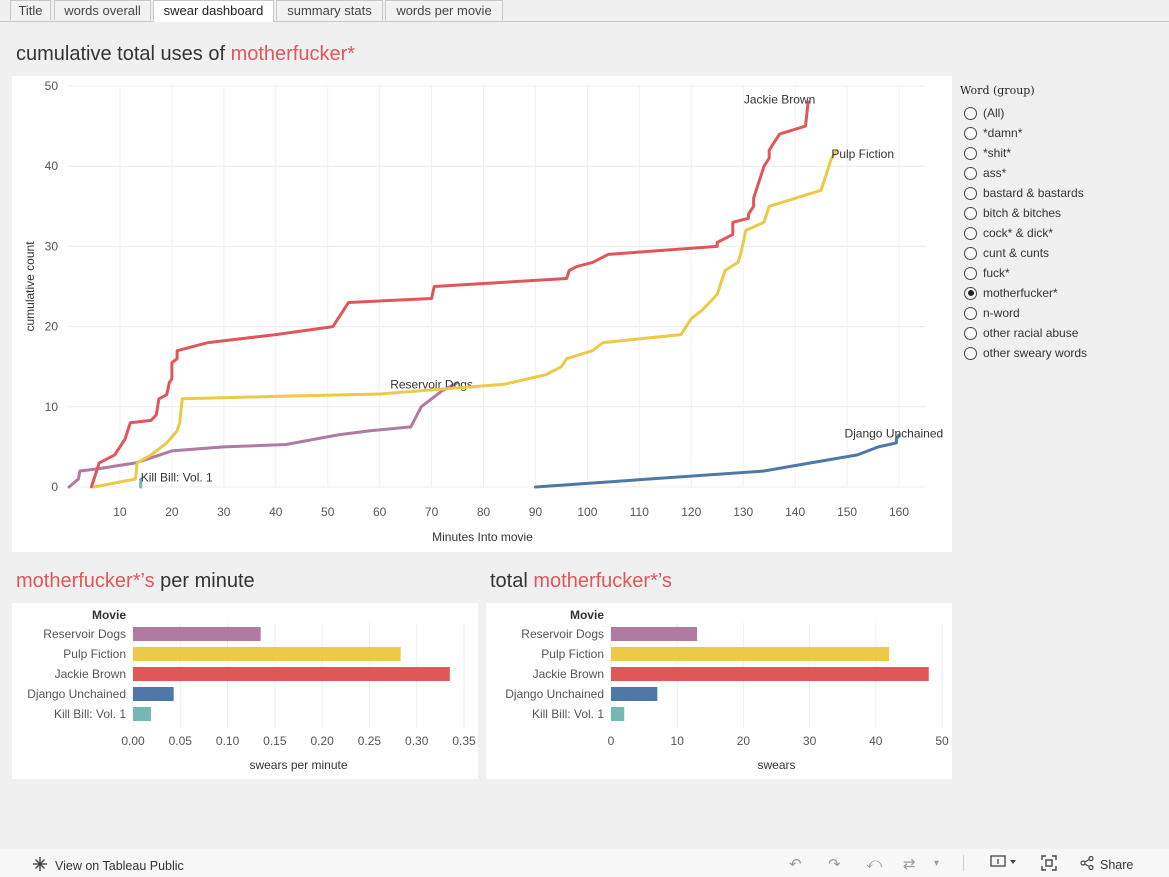 Image resolution: width=1169 pixels, height=877 pixels. Describe the element at coordinates (834, 864) in the screenshot. I see `redo-icon: ↷` at that location.